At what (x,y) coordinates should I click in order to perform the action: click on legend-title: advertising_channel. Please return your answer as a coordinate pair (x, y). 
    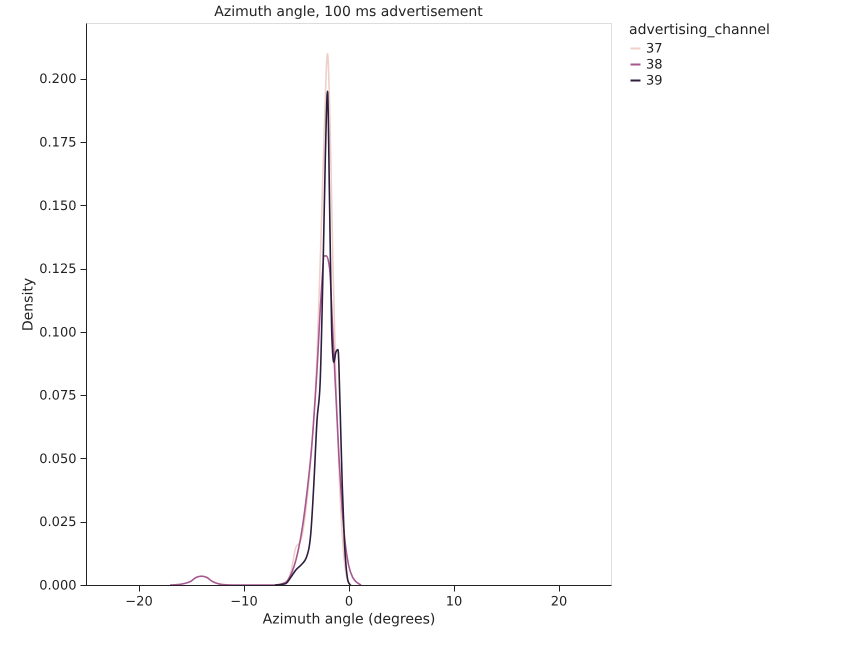
    Looking at the image, I should click on (699, 30).